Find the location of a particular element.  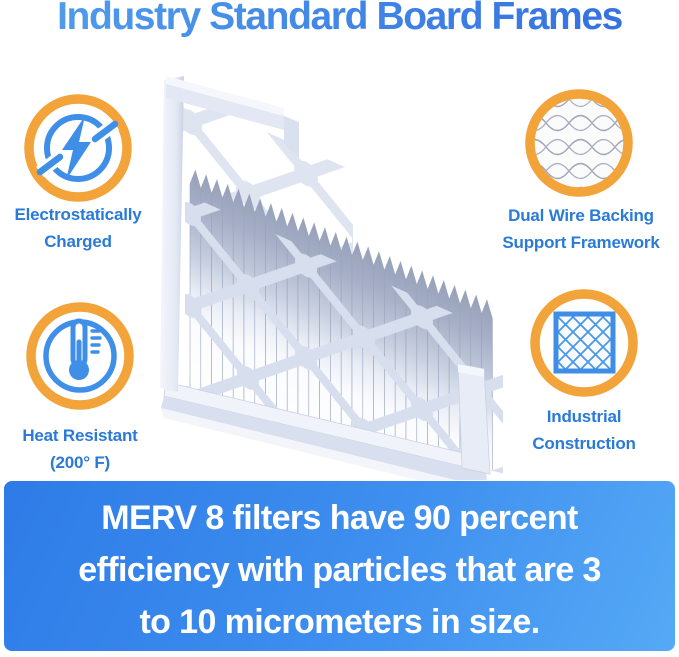

filter-top-flange-front is located at coordinates (225, 107).